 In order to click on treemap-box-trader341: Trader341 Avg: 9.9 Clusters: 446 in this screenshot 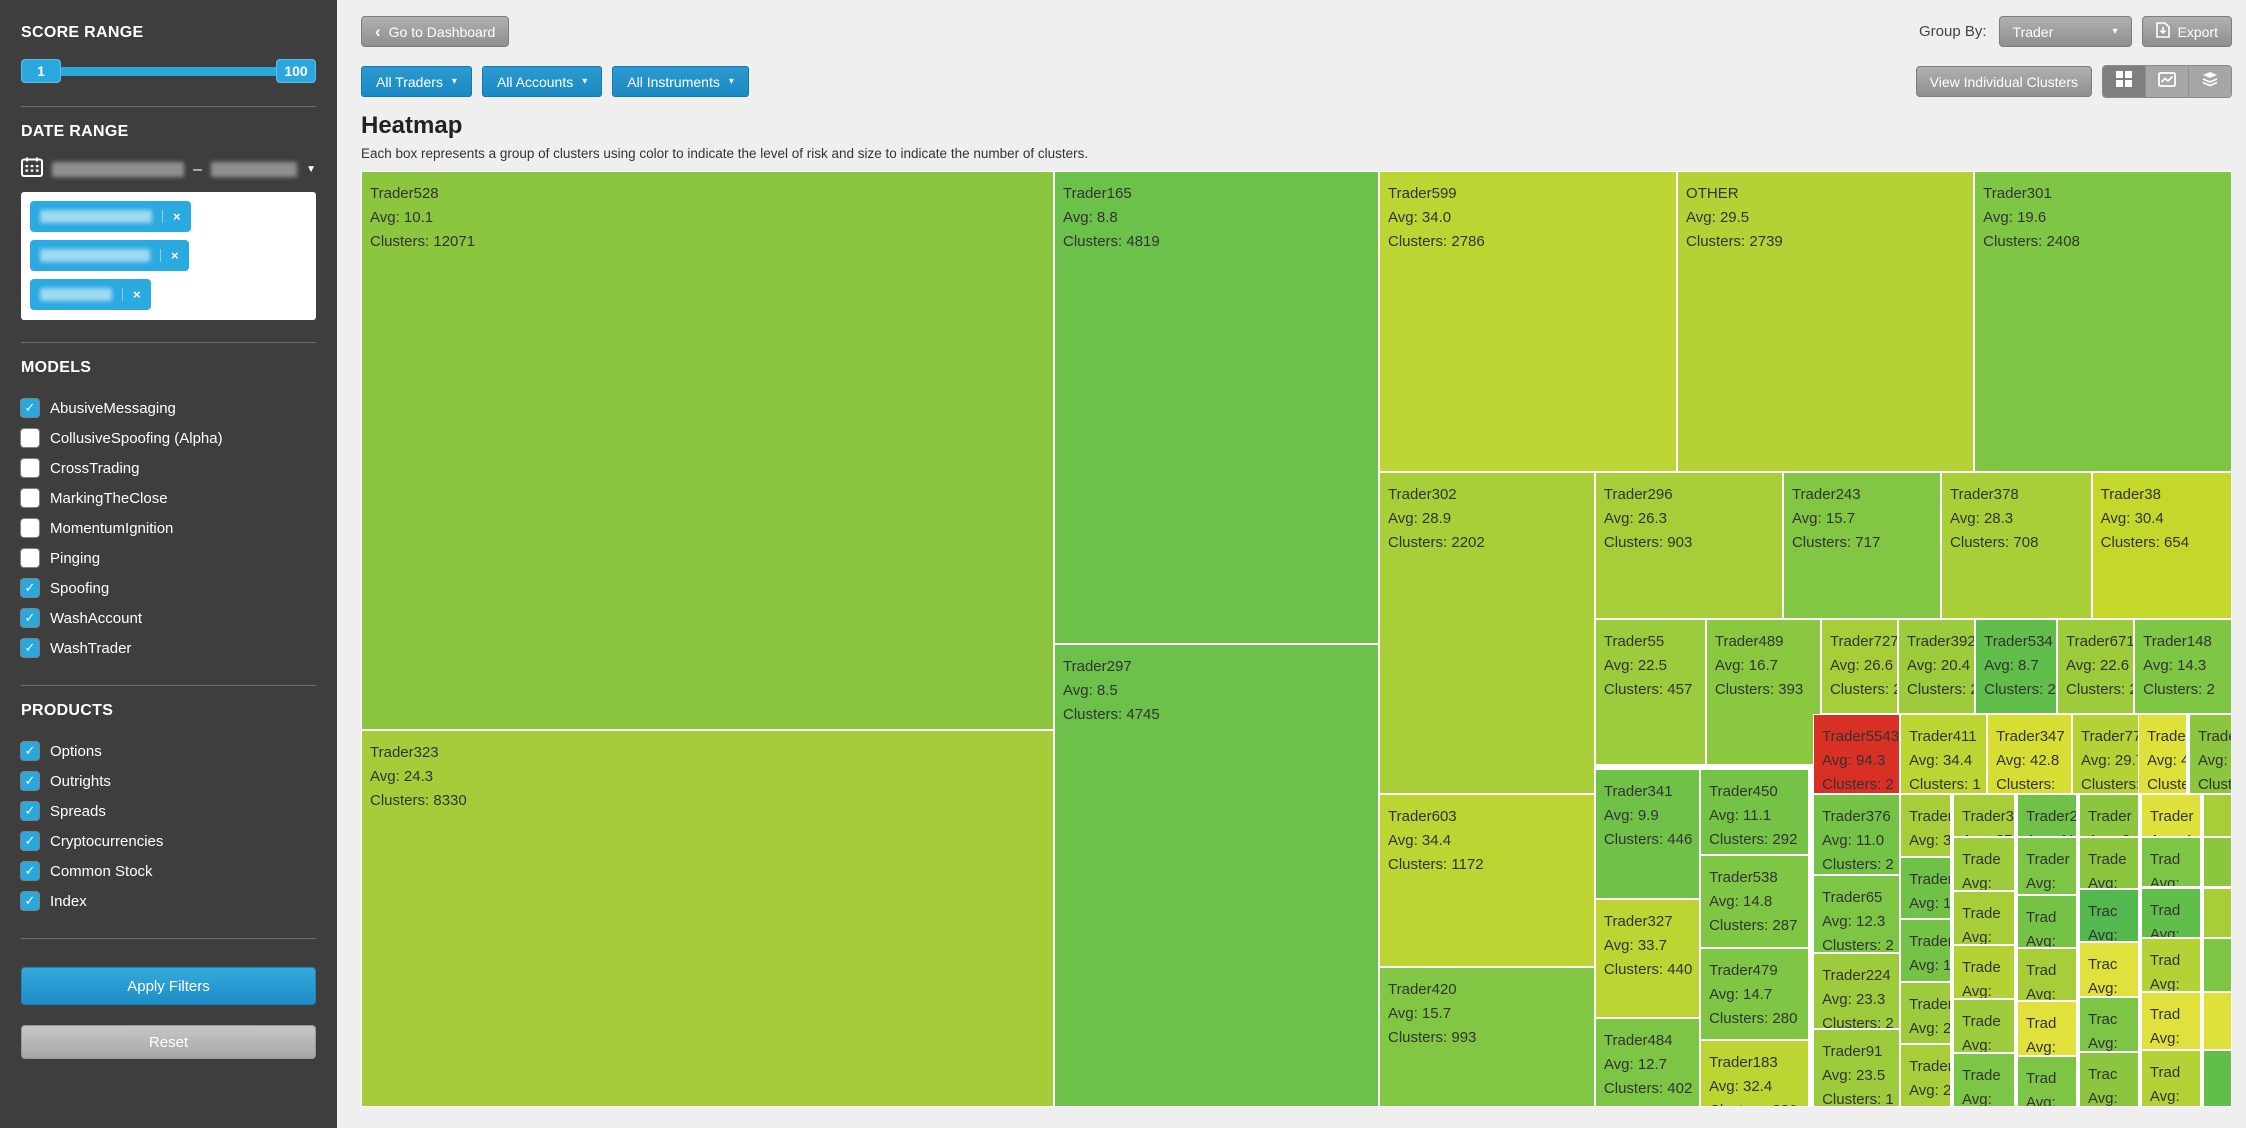, I will do `click(1647, 834)`.